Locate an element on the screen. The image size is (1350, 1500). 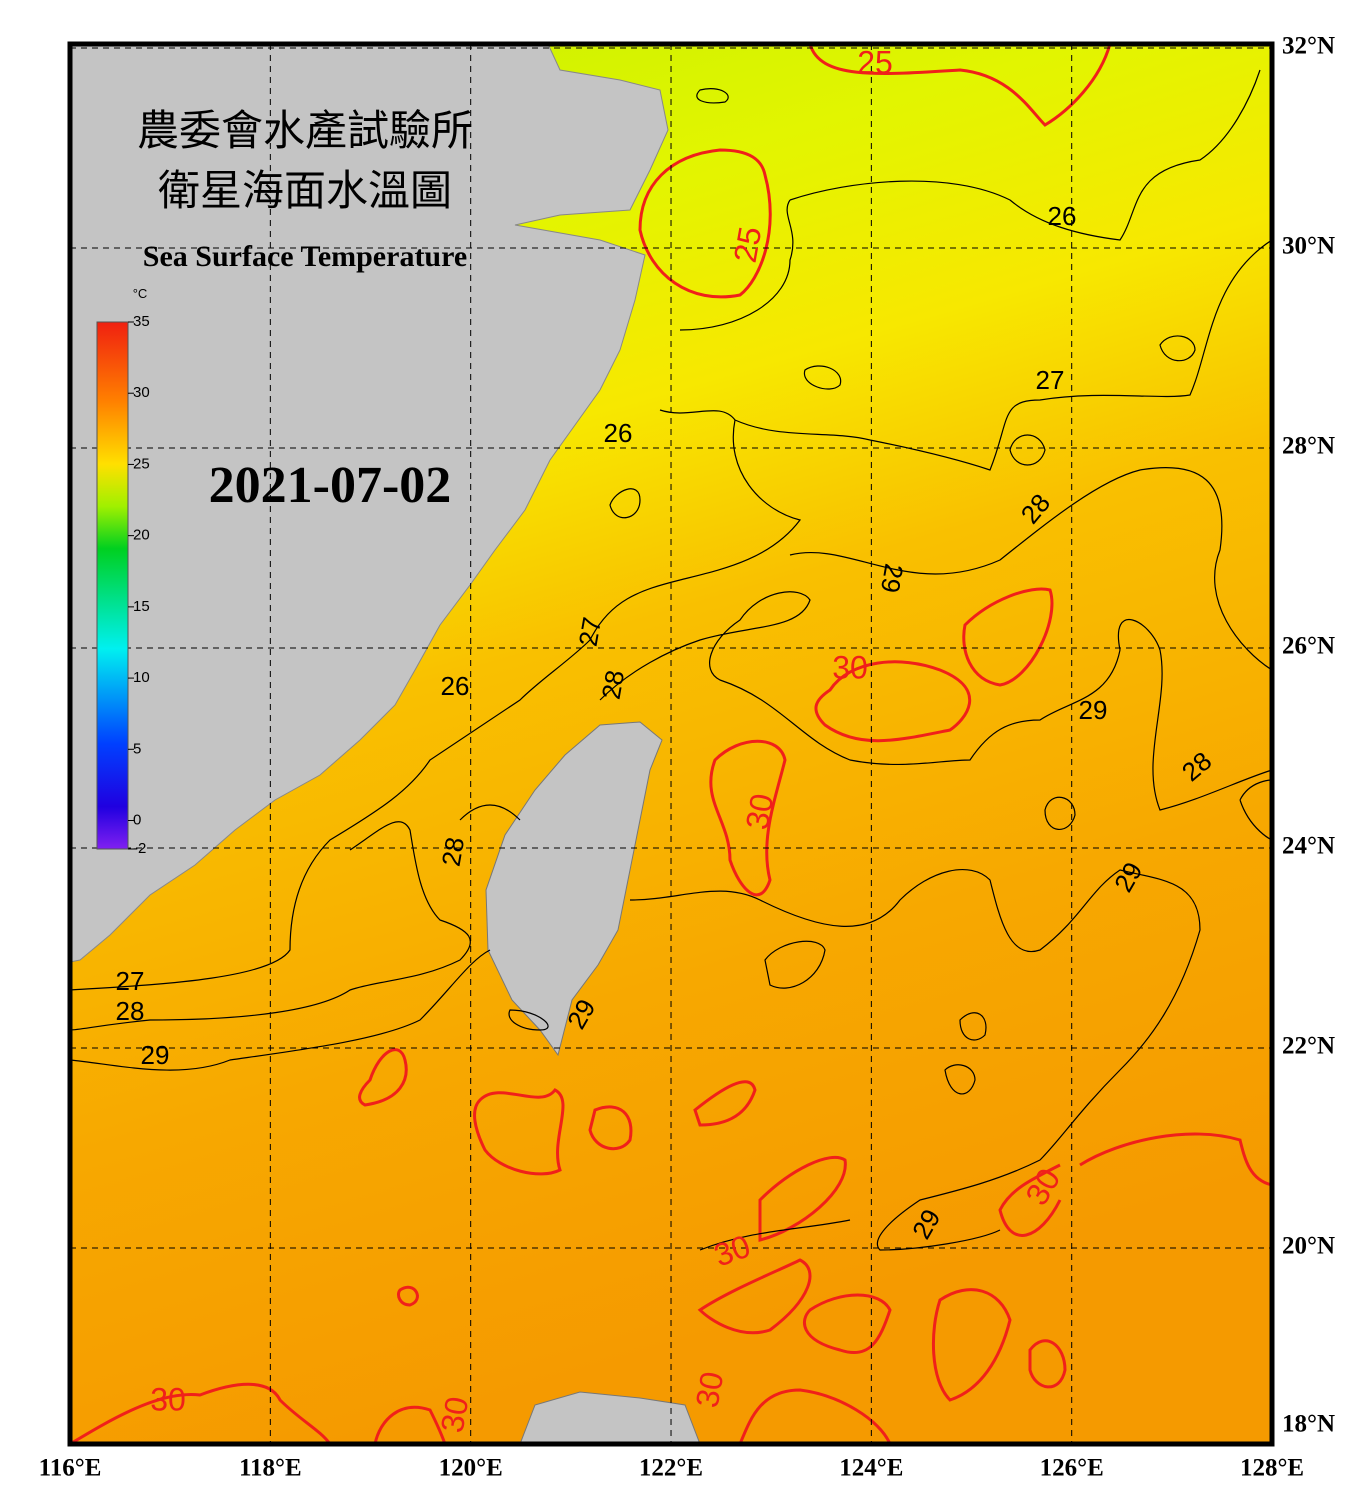
title-zh-2: 衛星海面水溫圖 is located at coordinates (305, 192).